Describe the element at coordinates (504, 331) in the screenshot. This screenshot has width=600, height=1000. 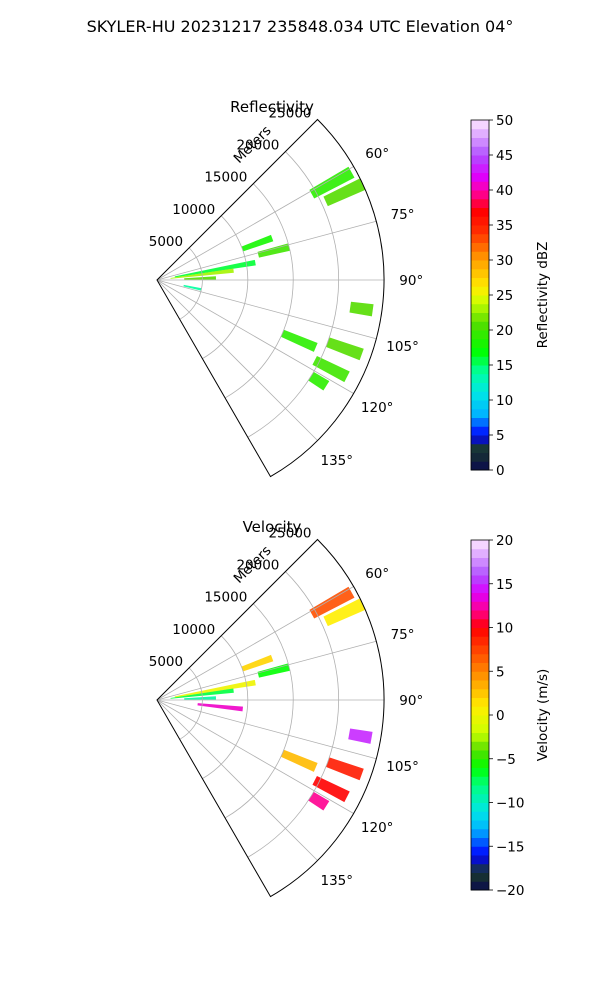
I see `colorbar-tick-label-4: 20` at that location.